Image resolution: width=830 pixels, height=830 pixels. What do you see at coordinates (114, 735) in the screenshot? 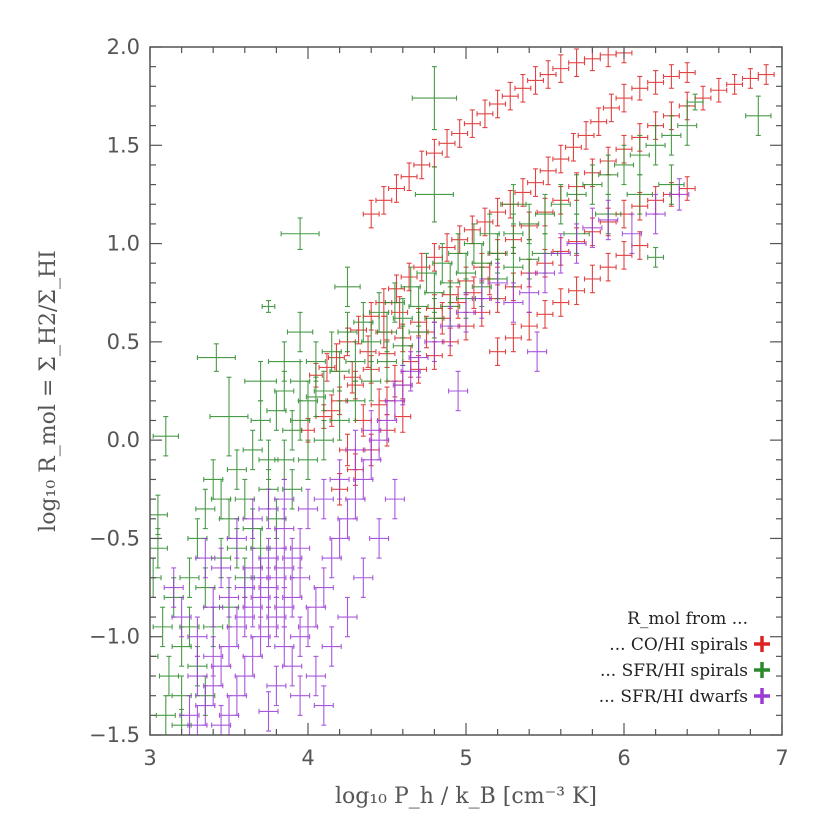
I see `y-tick-label: −1.5` at bounding box center [114, 735].